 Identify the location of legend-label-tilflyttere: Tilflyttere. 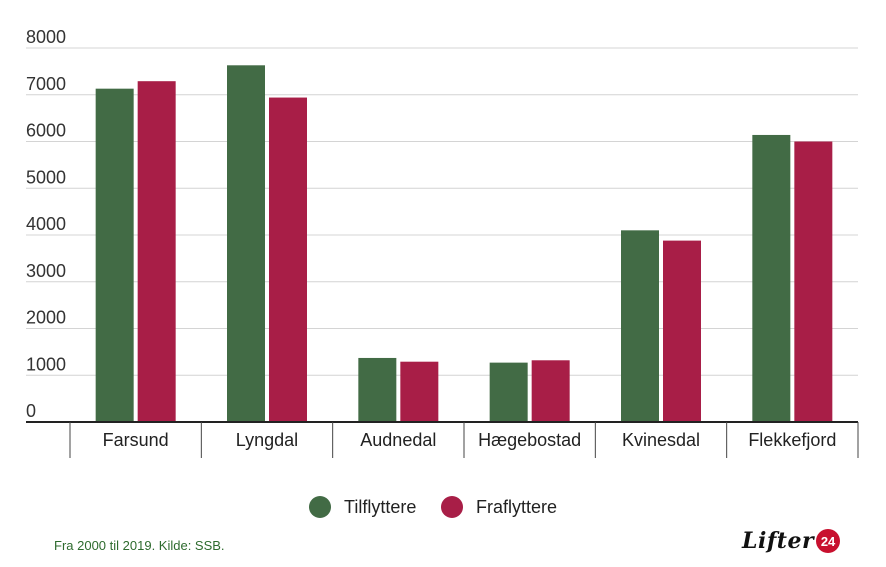
(380, 507).